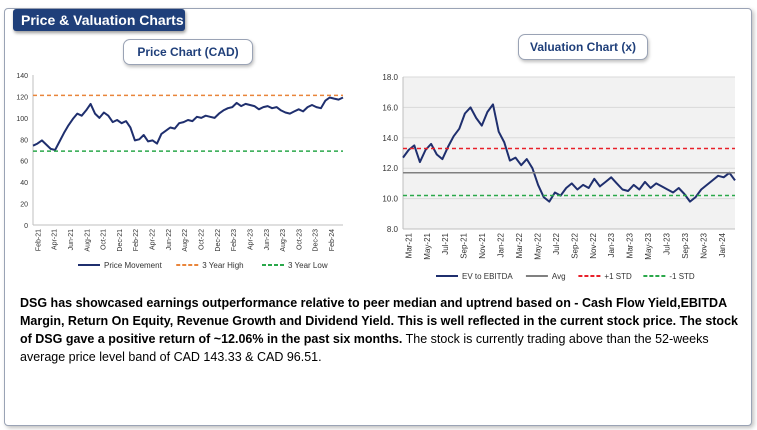 The image size is (757, 430). What do you see at coordinates (408, 245) in the screenshot?
I see `valuation-x-tick-label: Mar-21` at bounding box center [408, 245].